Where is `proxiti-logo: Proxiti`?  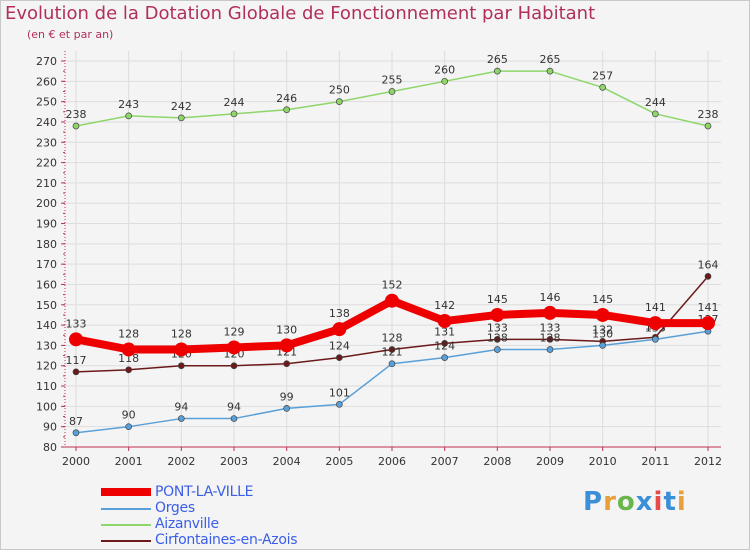
proxiti-logo: Proxiti is located at coordinates (635, 502).